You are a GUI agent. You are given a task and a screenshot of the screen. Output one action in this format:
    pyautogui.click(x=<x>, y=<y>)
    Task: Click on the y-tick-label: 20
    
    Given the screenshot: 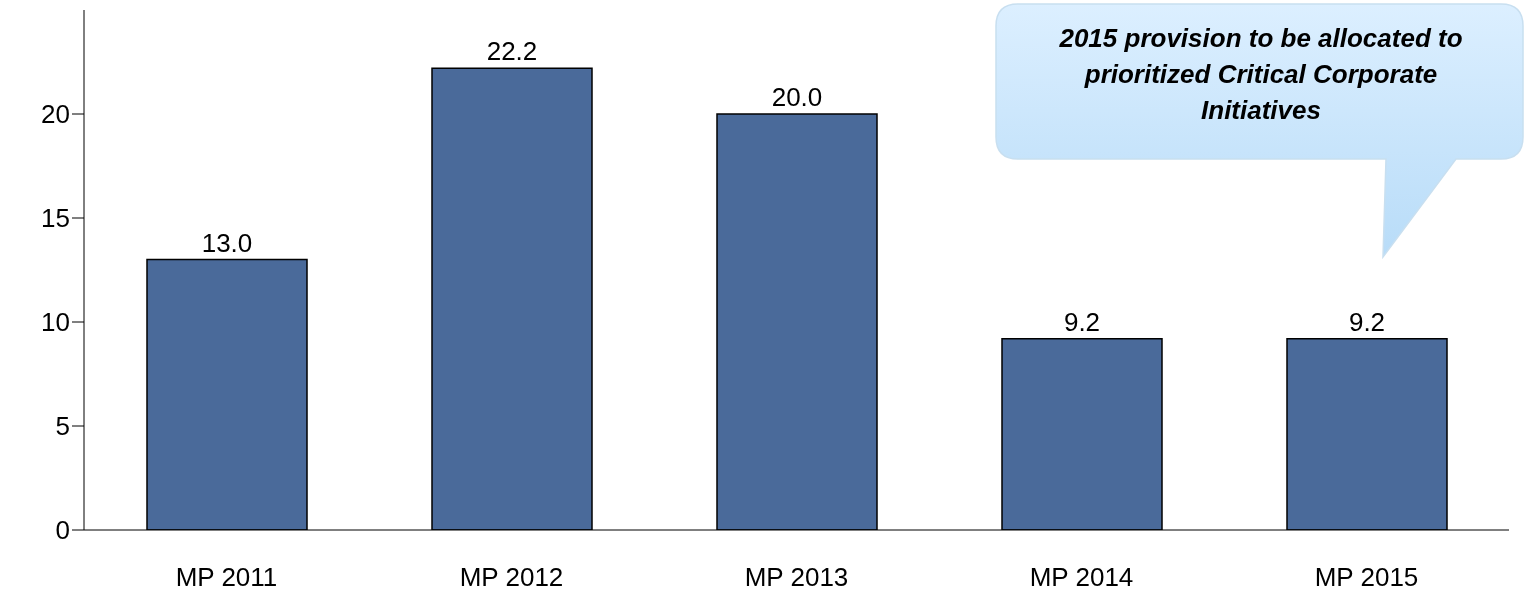 What is the action you would take?
    pyautogui.click(x=55, y=114)
    